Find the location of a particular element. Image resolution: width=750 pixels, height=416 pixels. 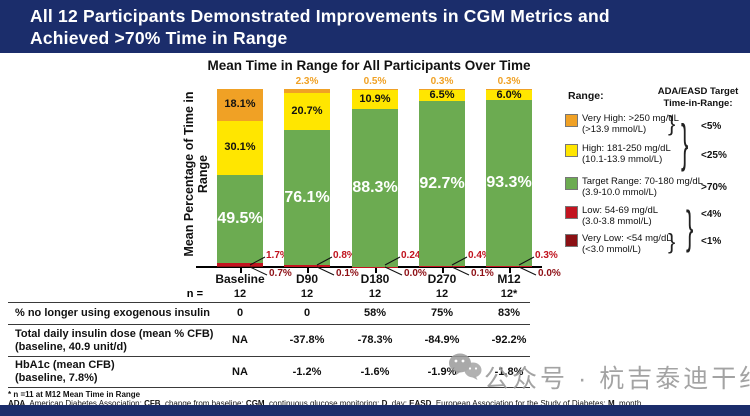

legend-label-4-line1: Very Low: <54 mg/dL is located at coordinates (627, 238).